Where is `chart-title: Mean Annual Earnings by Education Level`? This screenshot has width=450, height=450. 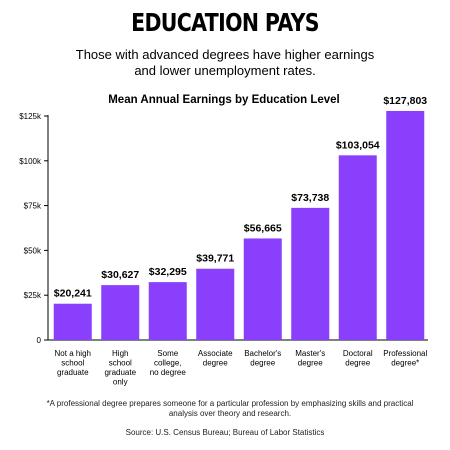 chart-title: Mean Annual Earnings by Education Level is located at coordinates (224, 100).